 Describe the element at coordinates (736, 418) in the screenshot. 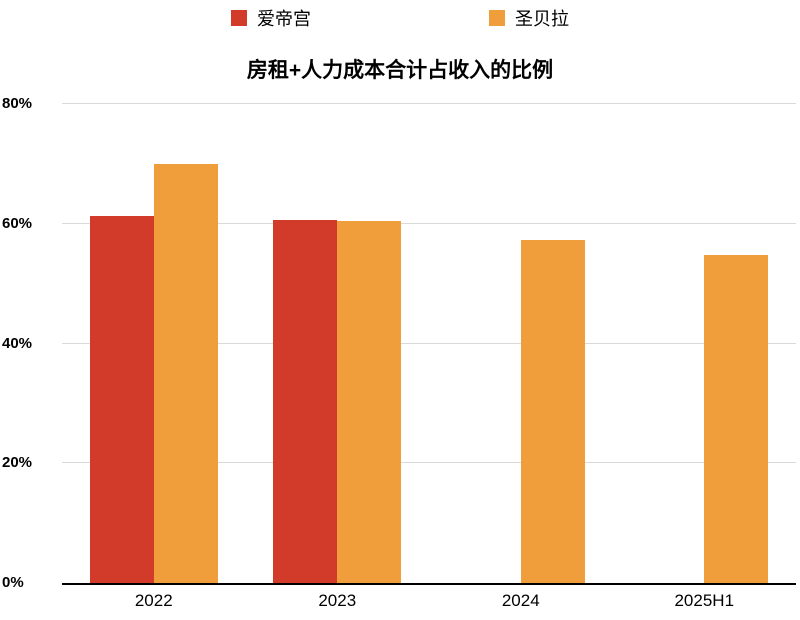

I see `bar-圣贝拉-2025H1` at that location.